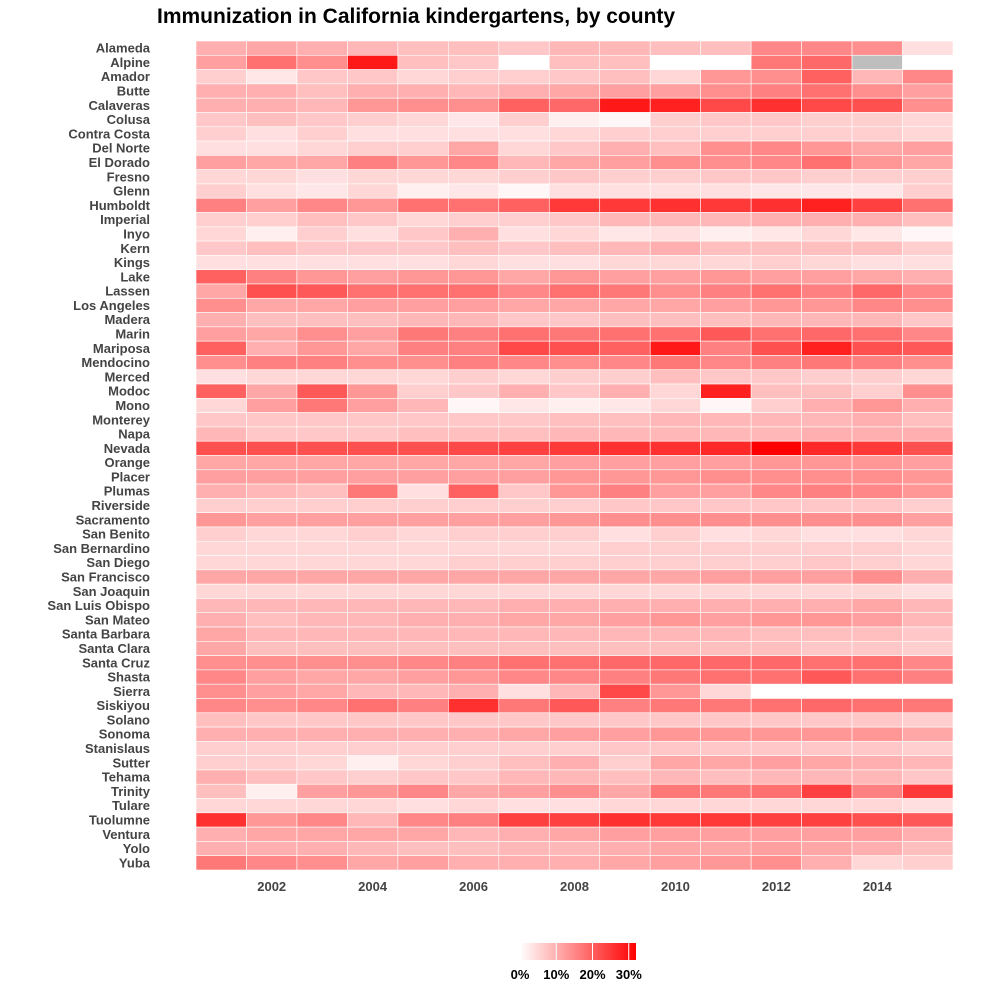 The image size is (1000, 1000). Describe the element at coordinates (127, 376) in the screenshot. I see `county-label: Merced` at that location.